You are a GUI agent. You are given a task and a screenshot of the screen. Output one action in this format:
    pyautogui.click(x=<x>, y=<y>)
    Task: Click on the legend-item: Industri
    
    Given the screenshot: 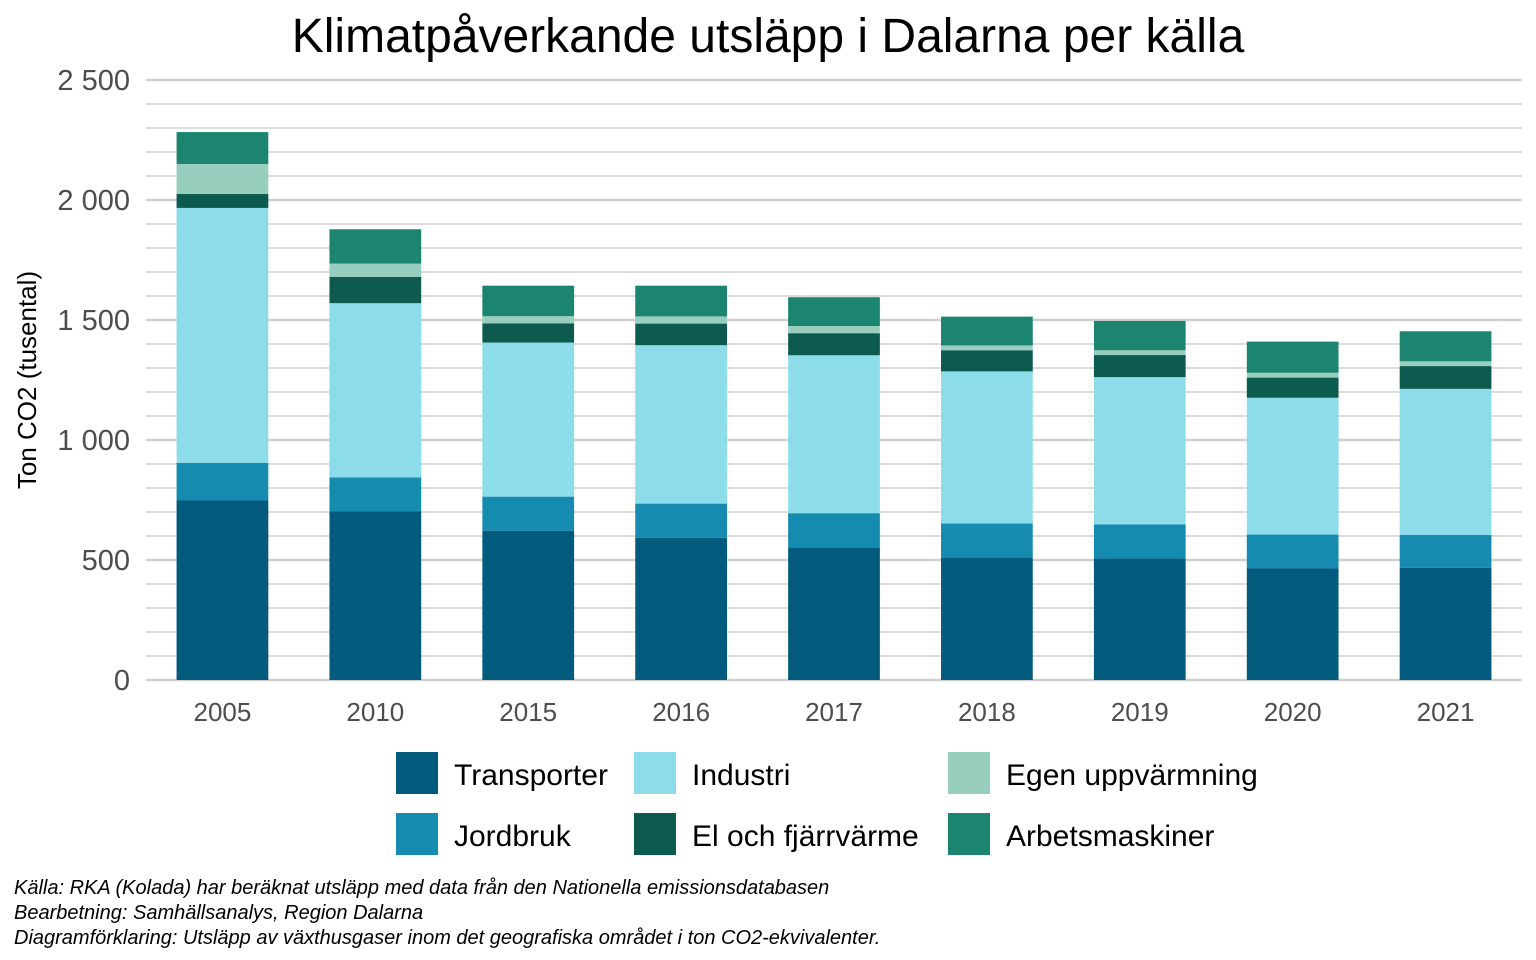 What is the action you would take?
    pyautogui.click(x=712, y=773)
    